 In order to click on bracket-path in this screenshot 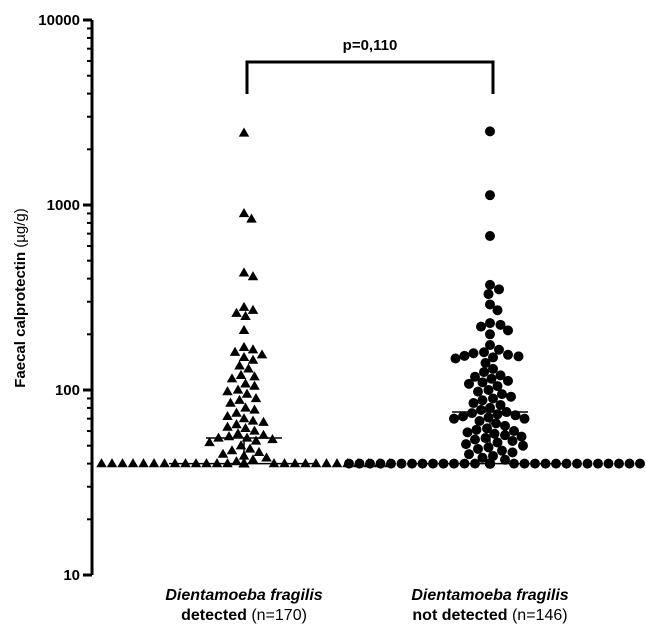, I will do `click(370, 77)`.